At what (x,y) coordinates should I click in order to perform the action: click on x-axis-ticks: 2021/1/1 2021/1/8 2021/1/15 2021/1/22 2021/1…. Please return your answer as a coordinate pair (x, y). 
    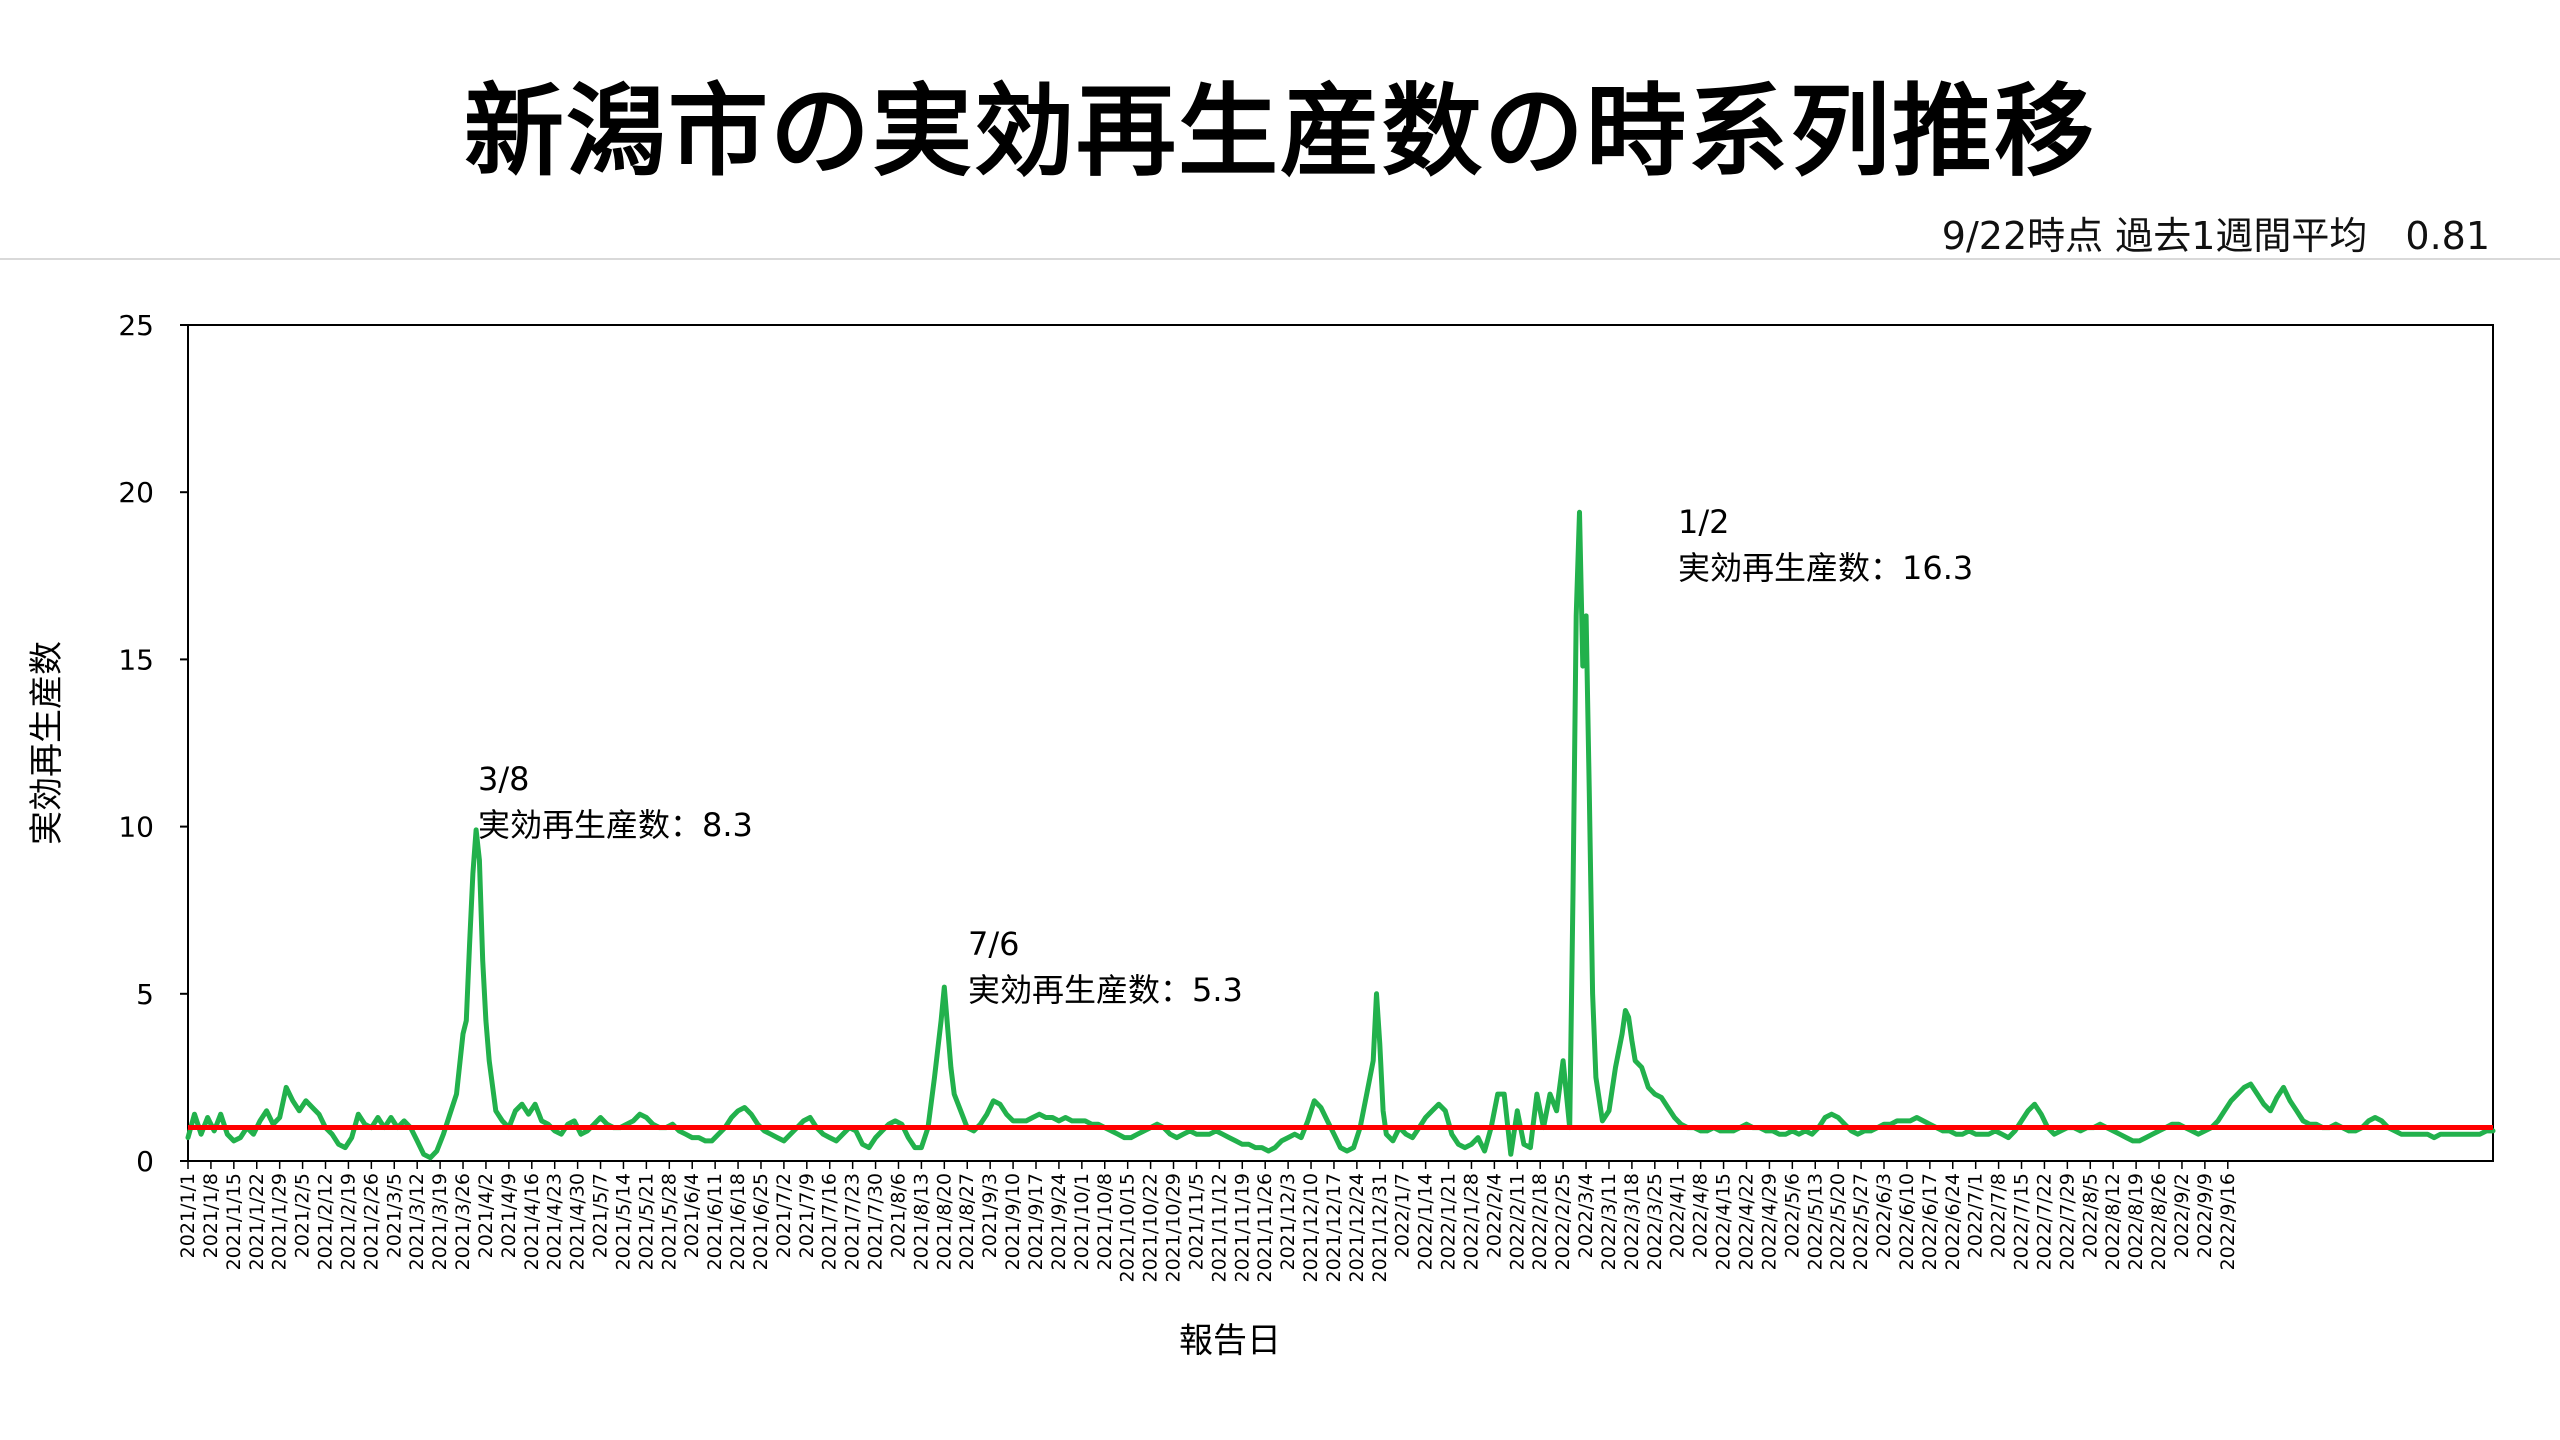
    Looking at the image, I should click on (1208, 1222).